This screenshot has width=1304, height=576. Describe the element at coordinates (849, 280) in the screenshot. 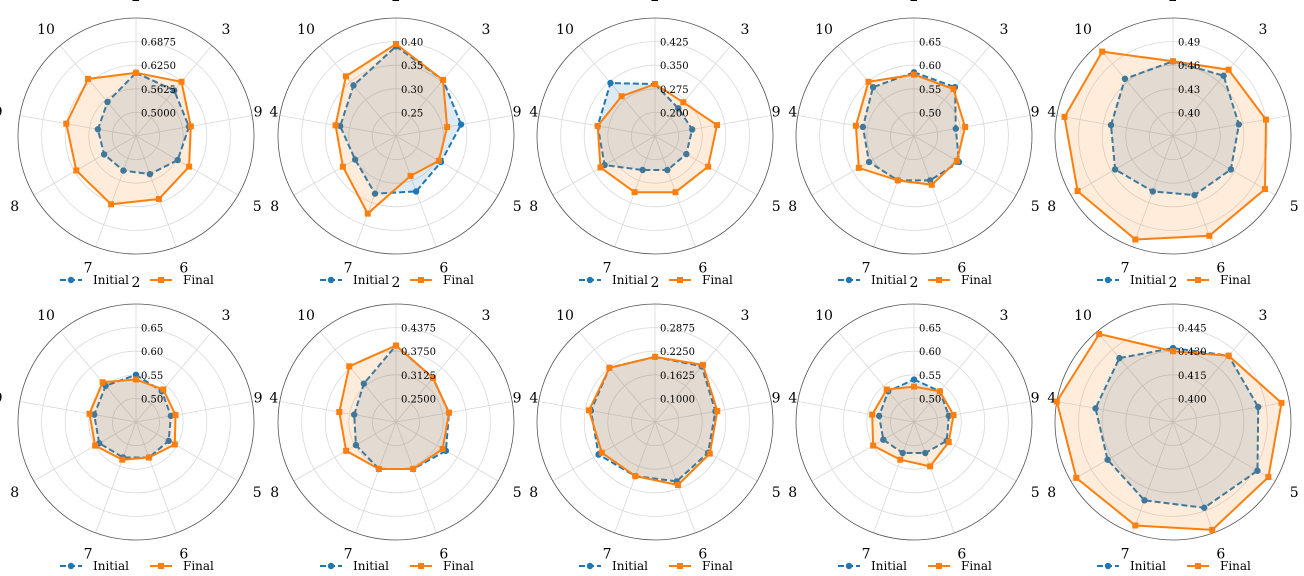

I see `legend-initial-marker` at that location.